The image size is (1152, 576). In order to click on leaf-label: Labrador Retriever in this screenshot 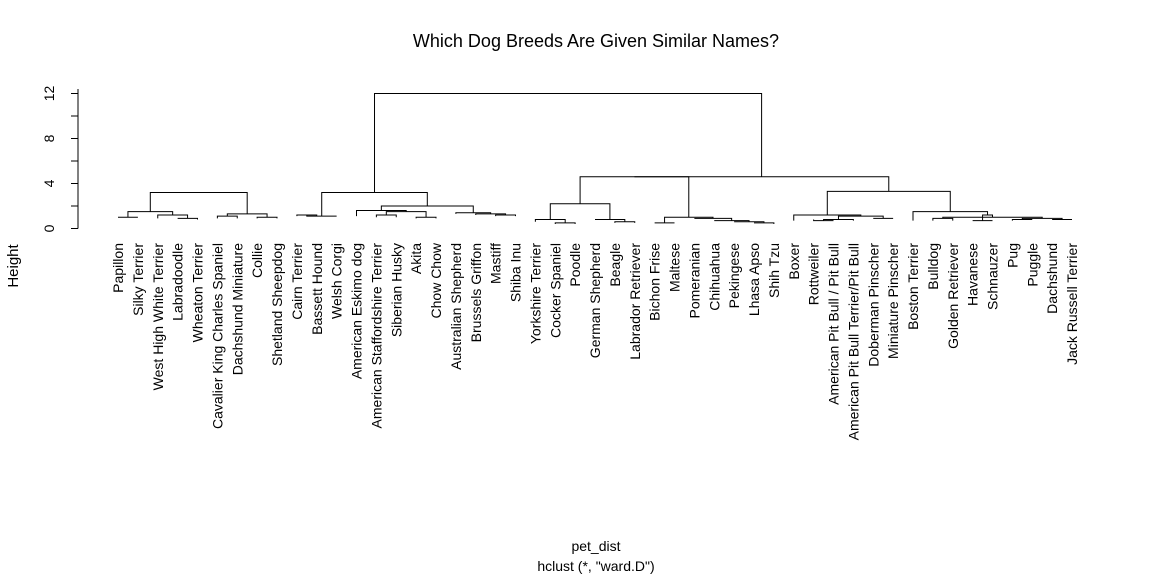, I will do `click(635, 301)`.